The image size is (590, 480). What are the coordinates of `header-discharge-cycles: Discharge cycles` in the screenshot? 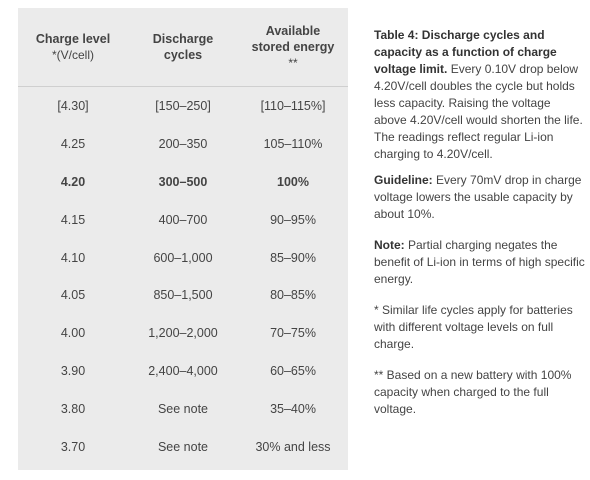 It's located at (183, 47).